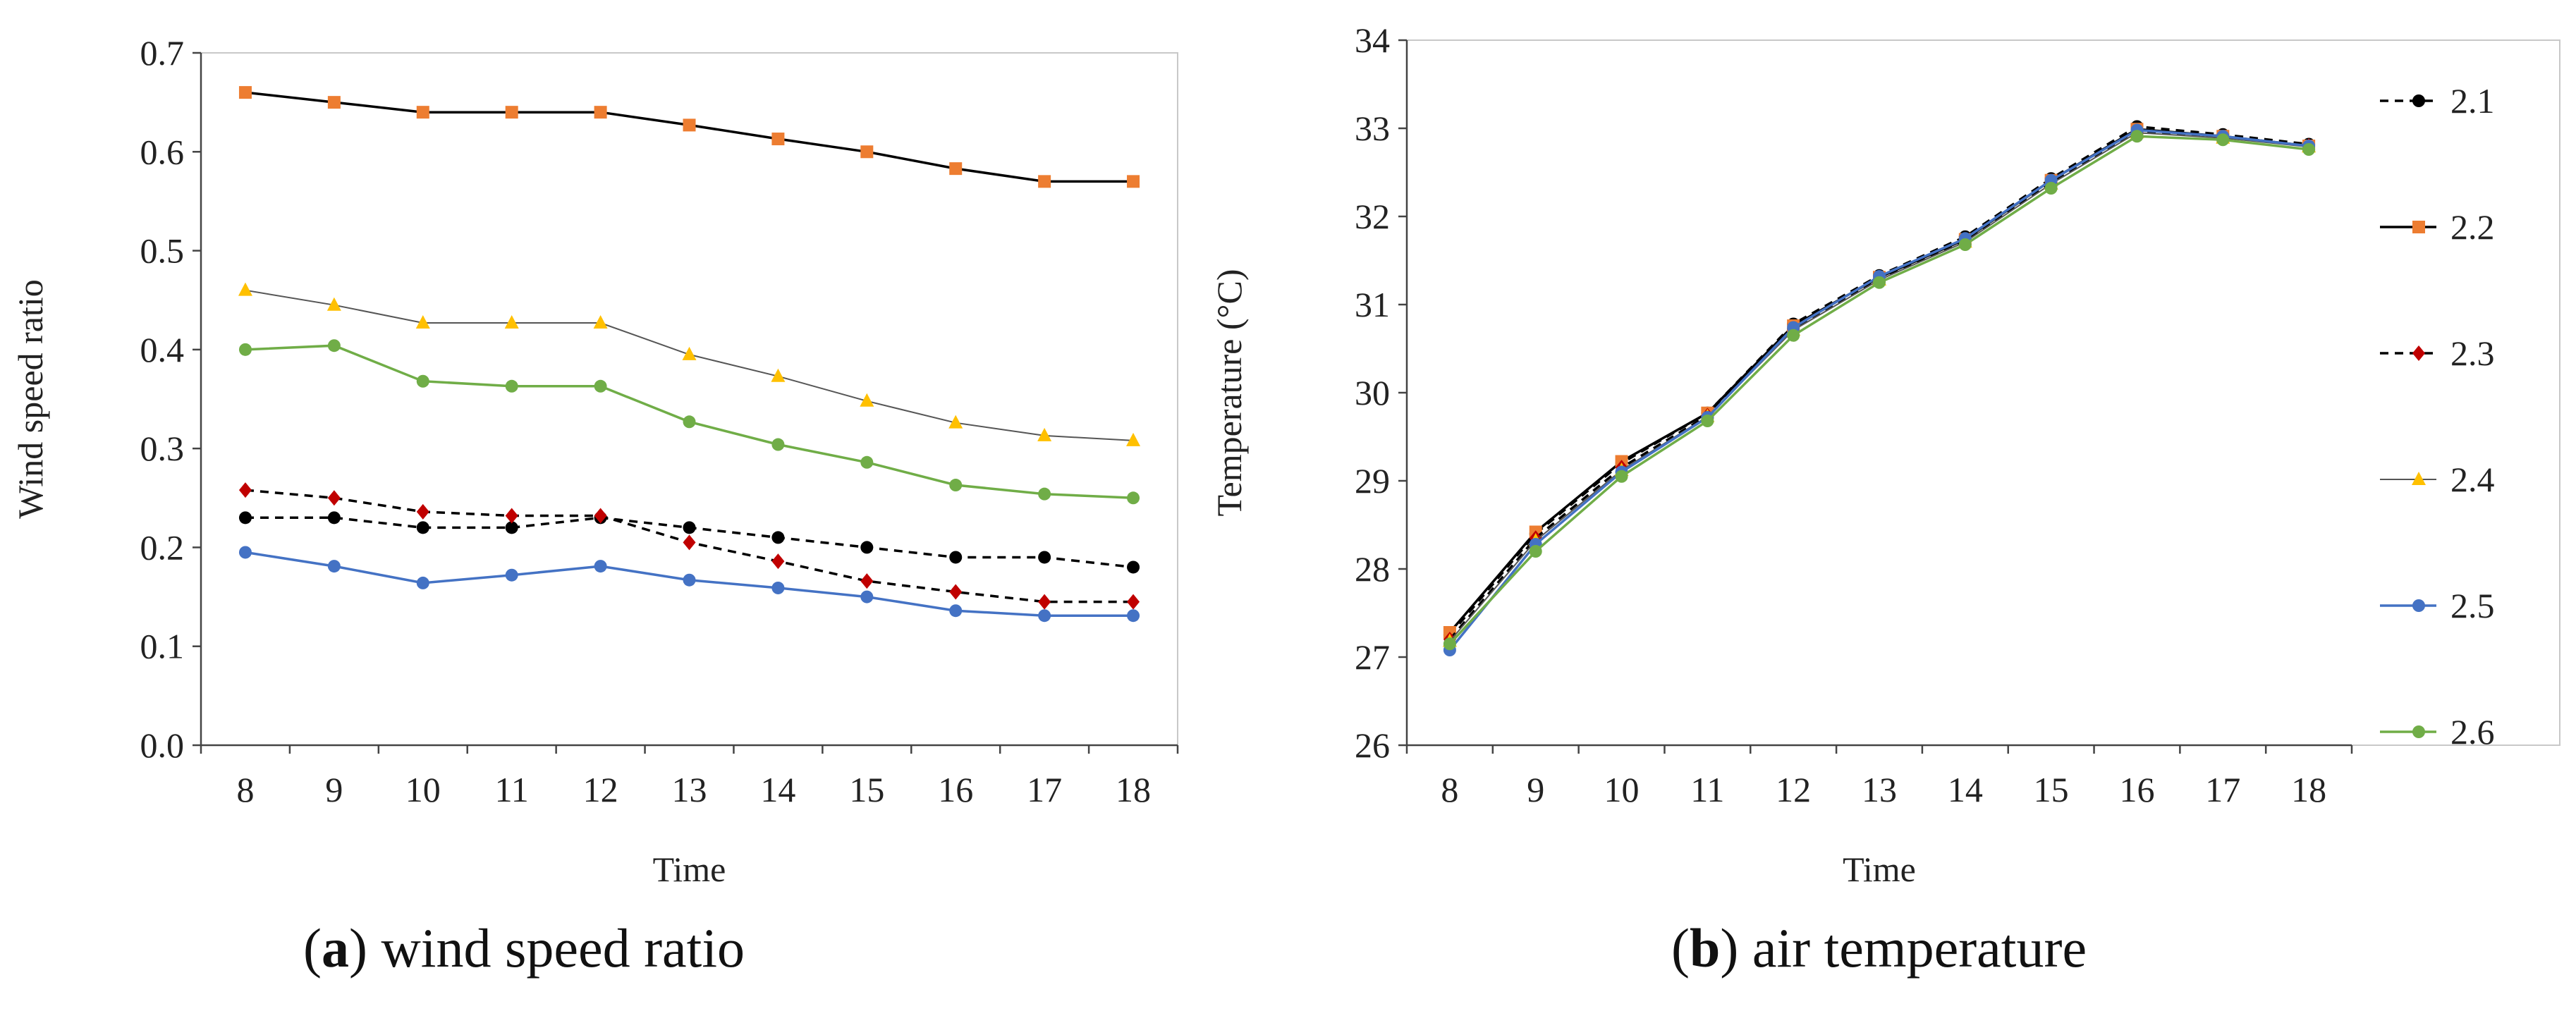 This screenshot has height=1011, width=2576. What do you see at coordinates (1707, 789) in the screenshot?
I see `chart-b-x-tick-label: 11` at bounding box center [1707, 789].